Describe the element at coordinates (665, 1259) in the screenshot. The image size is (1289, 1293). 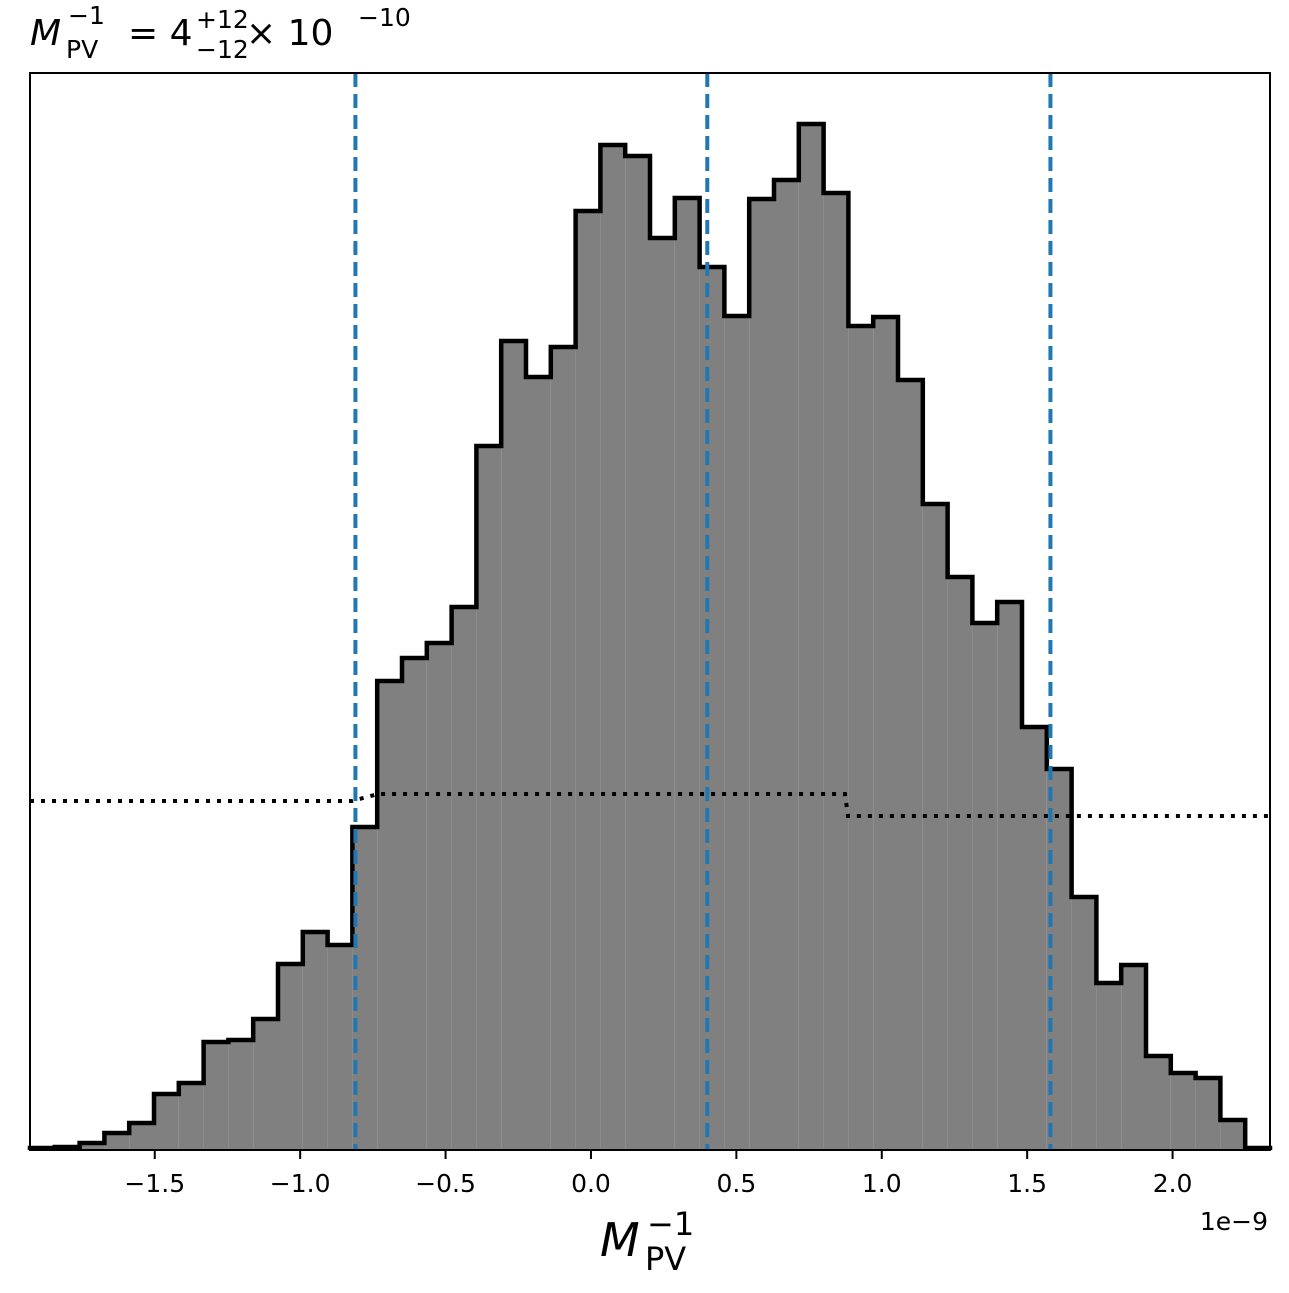
I see `x-label-sub: PV` at that location.